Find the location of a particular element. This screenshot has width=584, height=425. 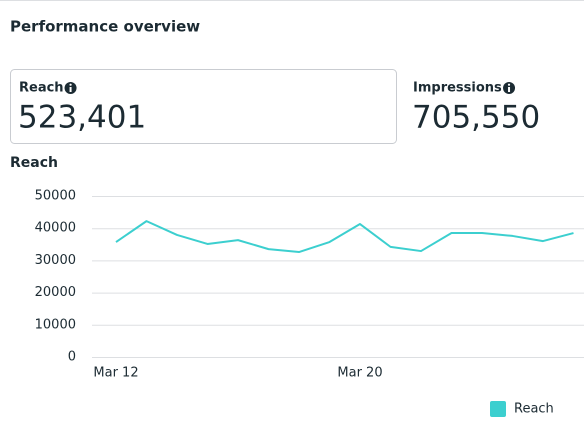

y-tick-label: 20000 is located at coordinates (55, 292).